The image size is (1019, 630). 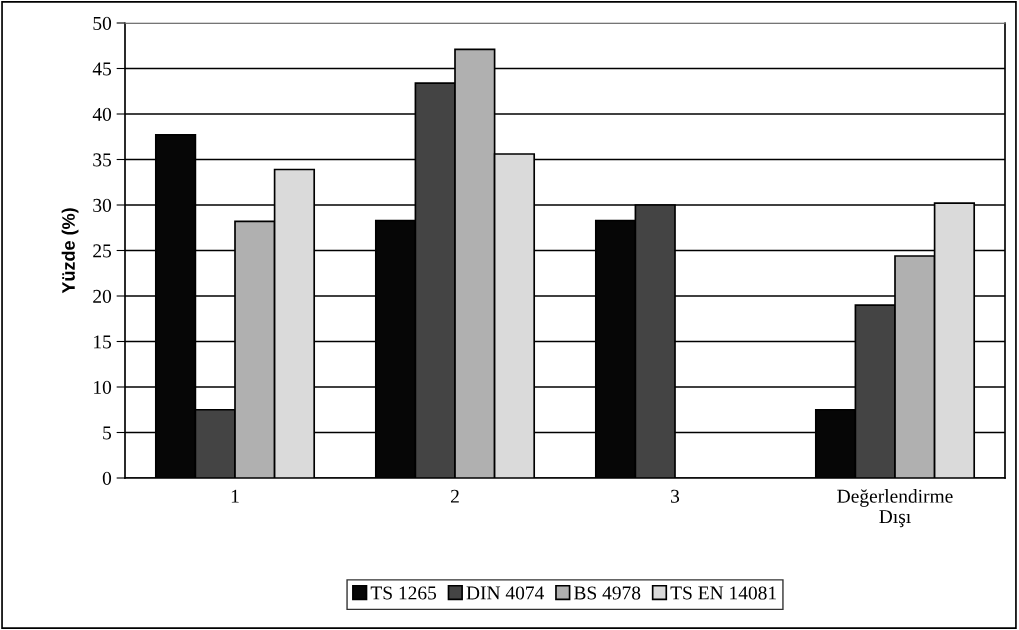 I want to click on legend-label: DIN 4074, so click(x=505, y=593).